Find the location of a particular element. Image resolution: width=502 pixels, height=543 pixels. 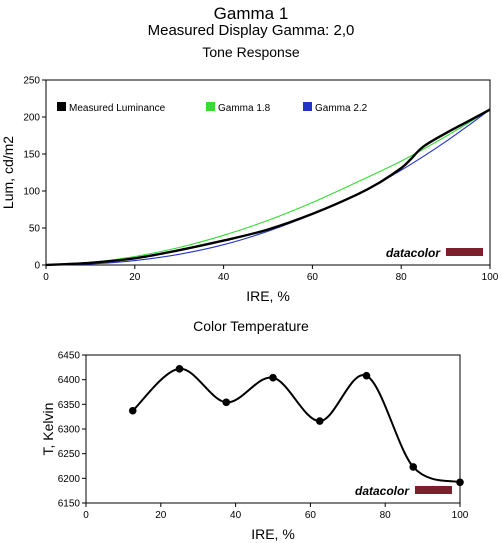

tone-y-tick-label: 50 is located at coordinates (35, 229).